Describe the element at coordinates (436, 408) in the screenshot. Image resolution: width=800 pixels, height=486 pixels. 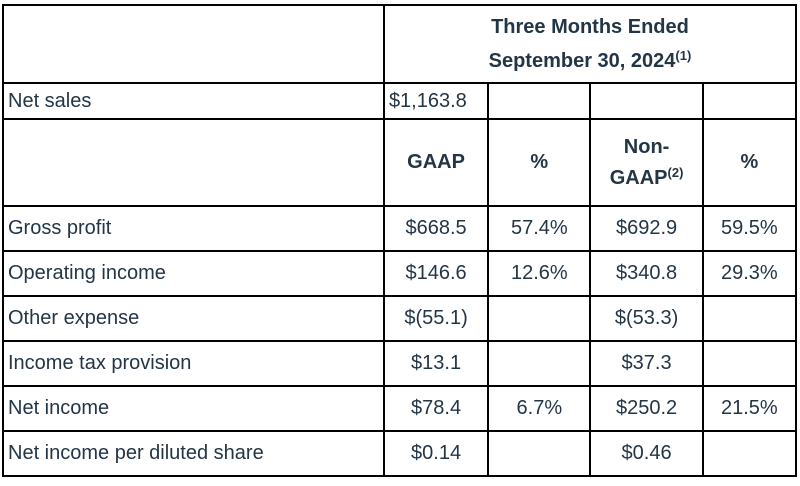
I see `gaap-value: $78.4` at that location.